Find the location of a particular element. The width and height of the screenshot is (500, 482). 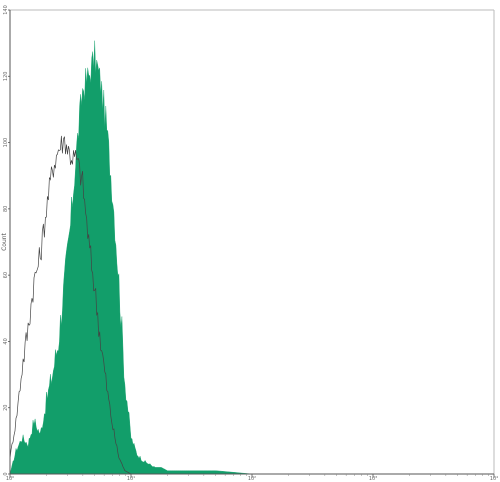

y-tick-label: 60 is located at coordinates (6, 275).